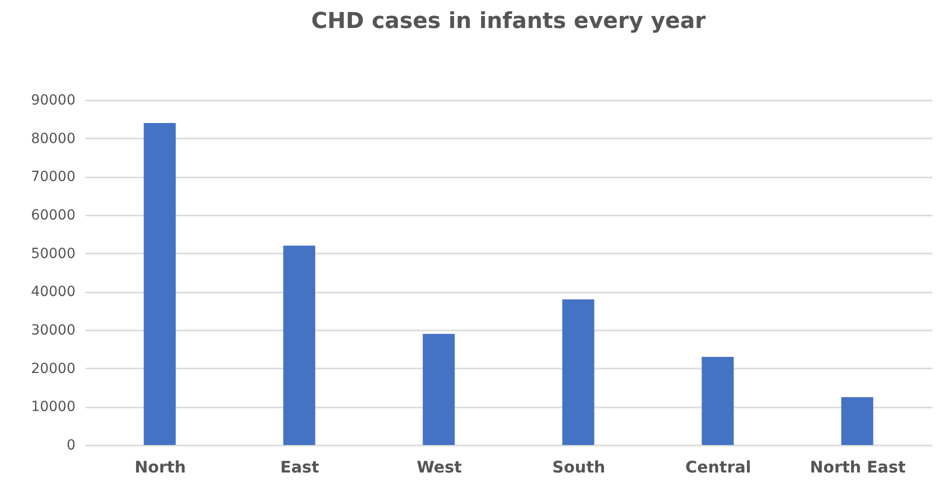 The width and height of the screenshot is (952, 485). Describe the element at coordinates (53, 100) in the screenshot. I see `y-tick-label: 90000` at that location.